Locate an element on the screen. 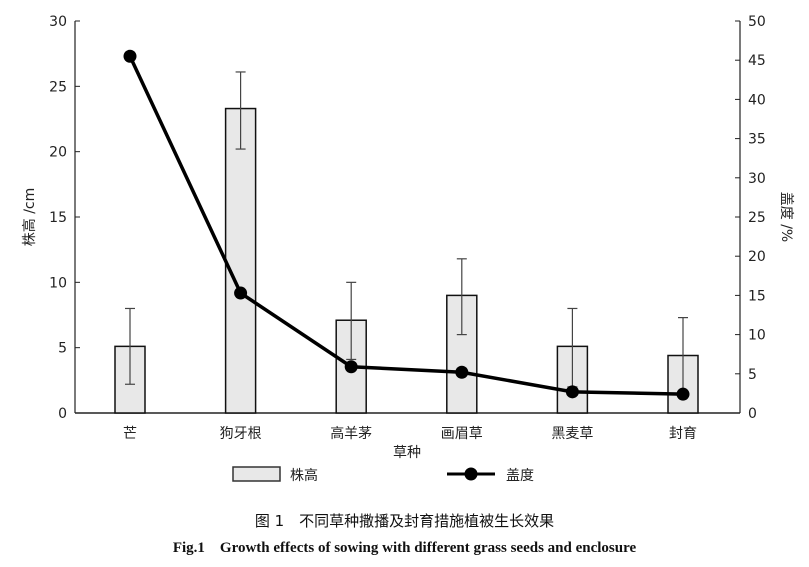 Image resolution: width=809 pixels, height=567 pixels. y-right-label: 盖度 /% is located at coordinates (786, 217).